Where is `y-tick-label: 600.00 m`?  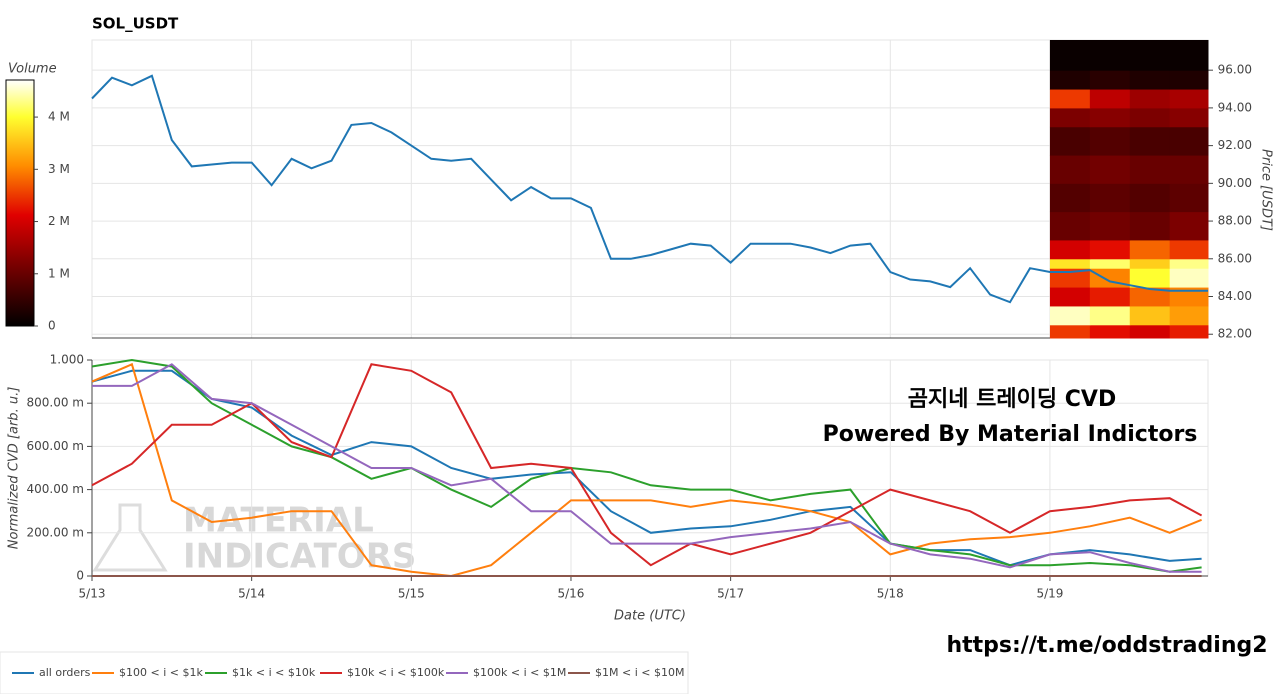
y-tick-label: 600.00 m is located at coordinates (56, 446).